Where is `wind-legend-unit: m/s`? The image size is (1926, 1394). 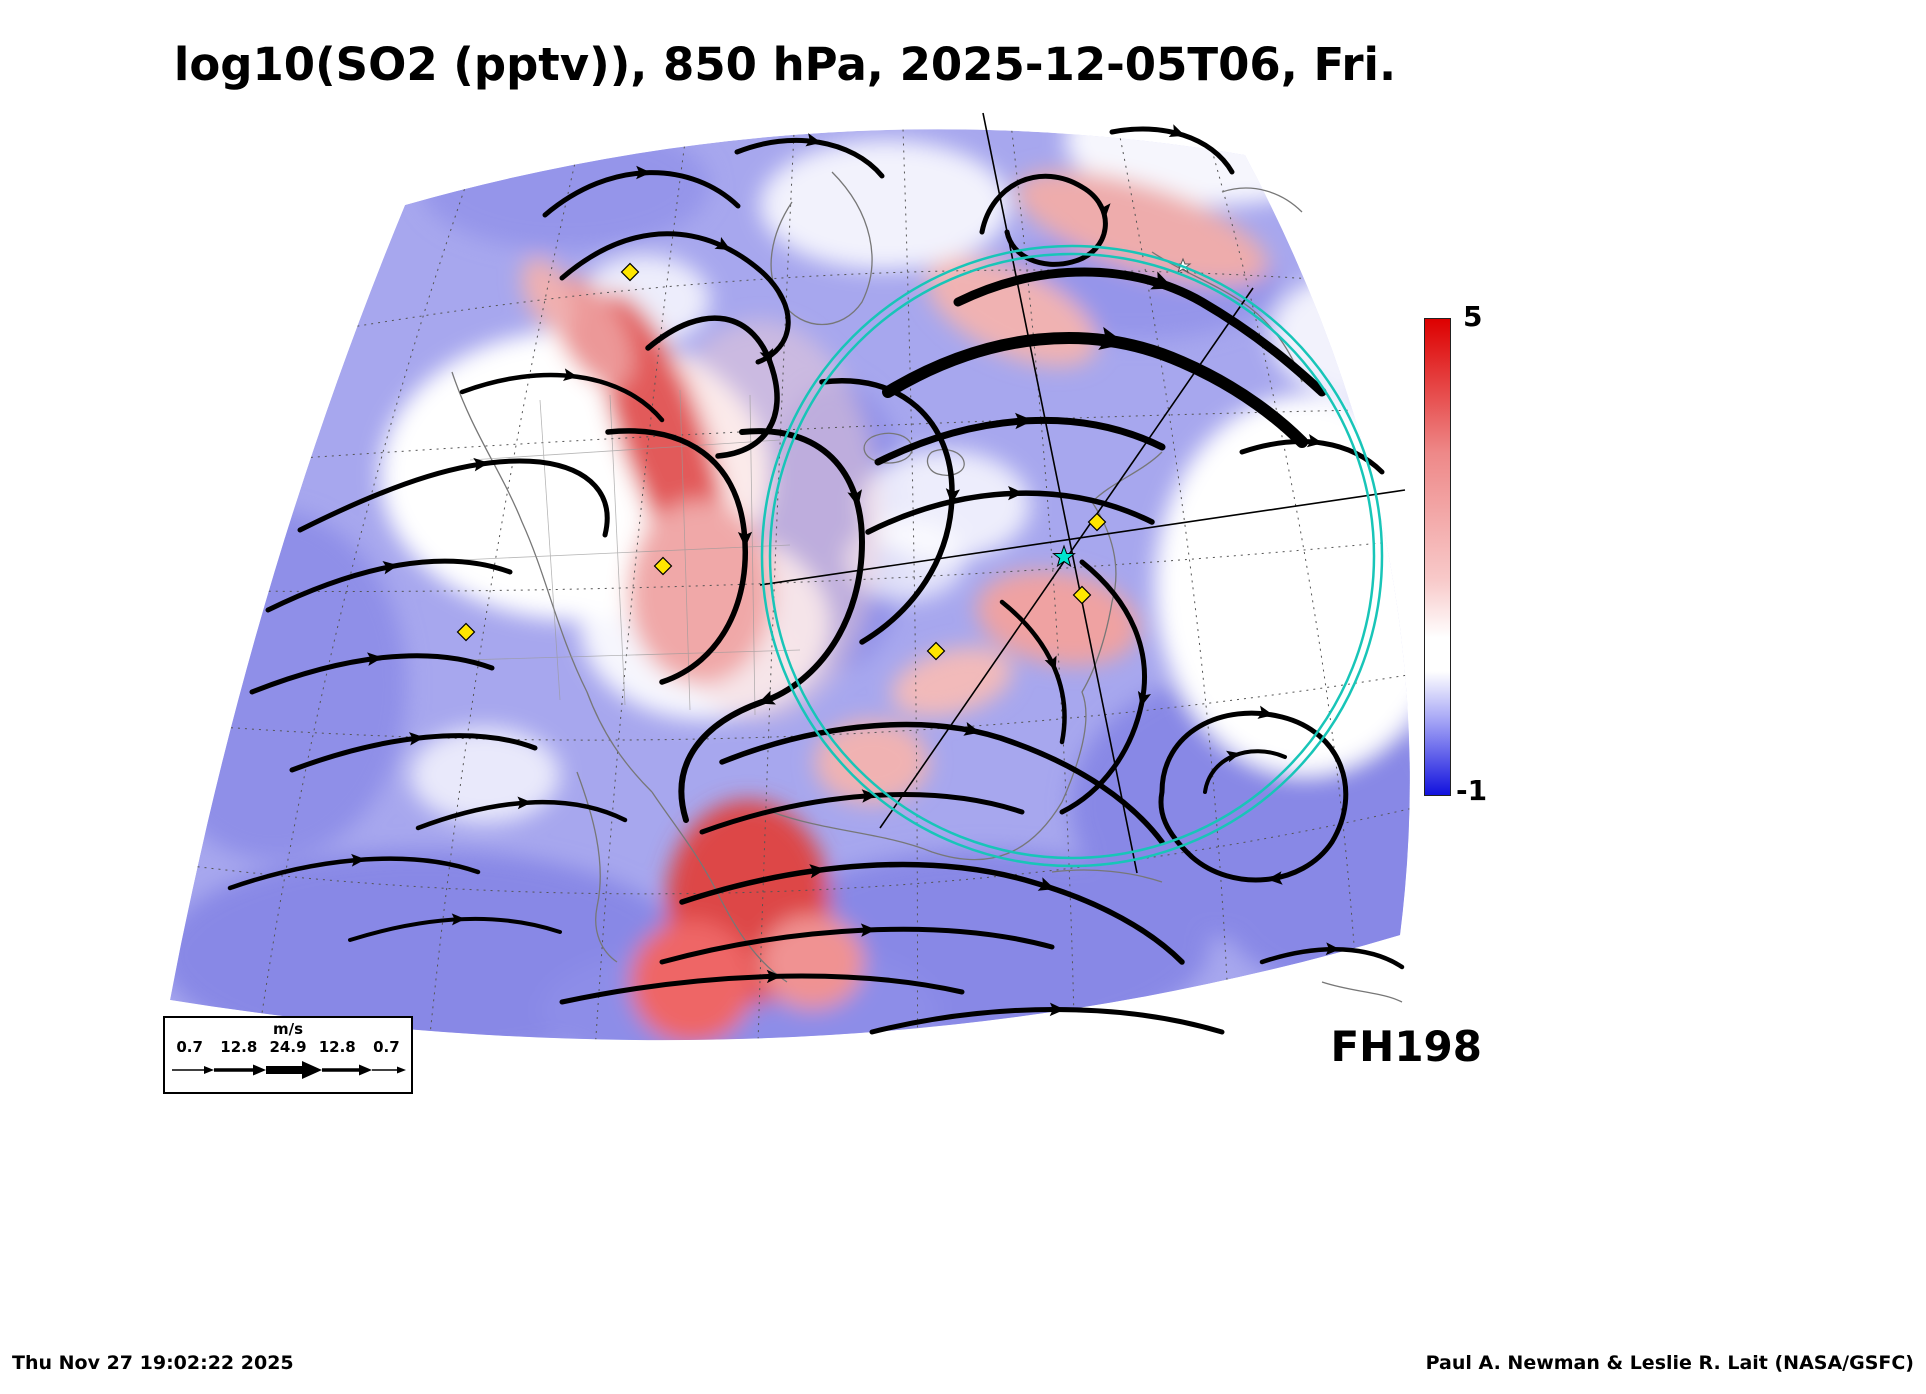 wind-legend-unit: m/s is located at coordinates (288, 1029).